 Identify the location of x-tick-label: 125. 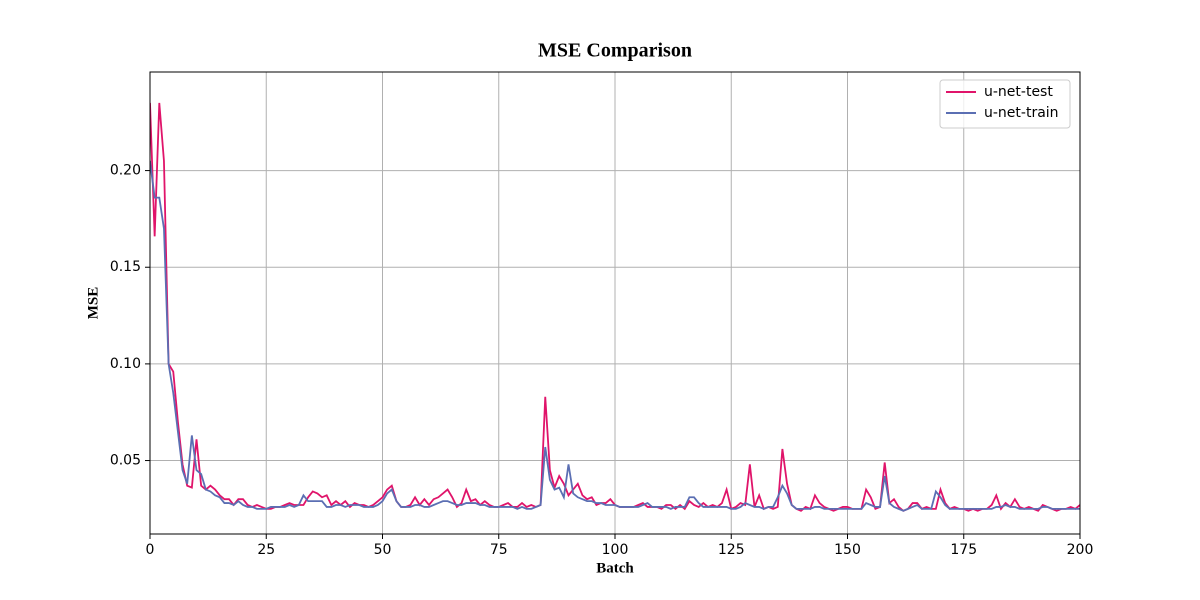
(731, 550).